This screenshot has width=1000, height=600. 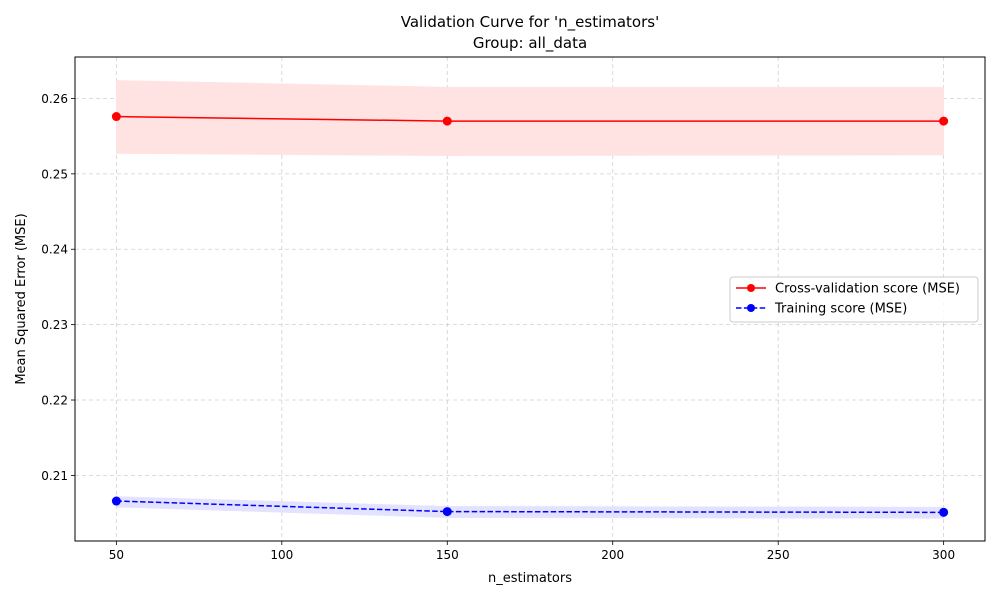 I want to click on y-tick-label: 0.24, so click(x=54, y=250).